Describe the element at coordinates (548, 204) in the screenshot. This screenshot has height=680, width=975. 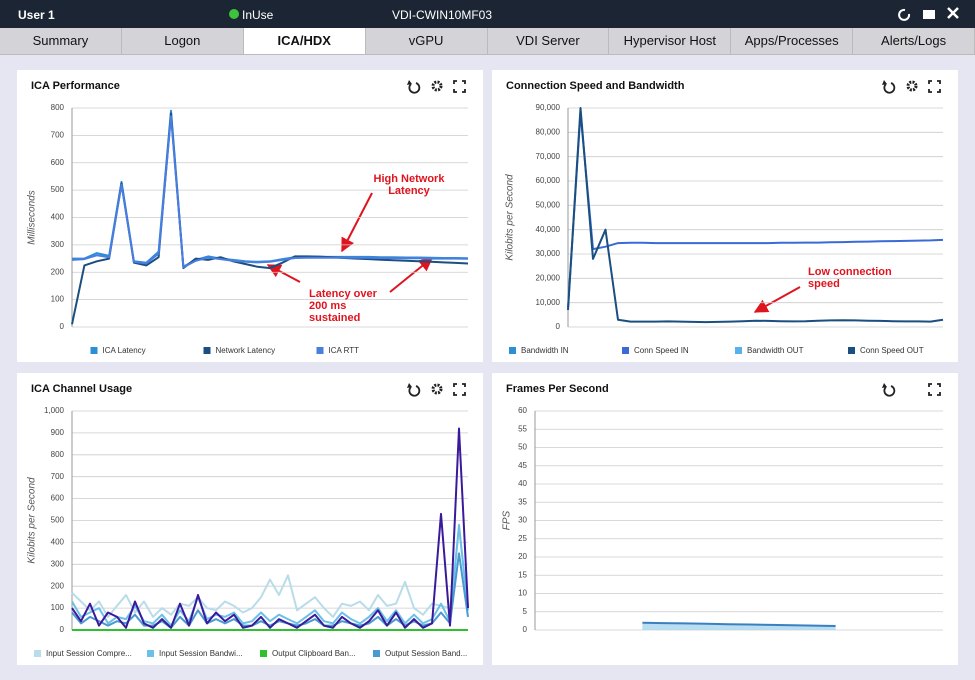
I see `y-tick-label: 50,000` at that location.